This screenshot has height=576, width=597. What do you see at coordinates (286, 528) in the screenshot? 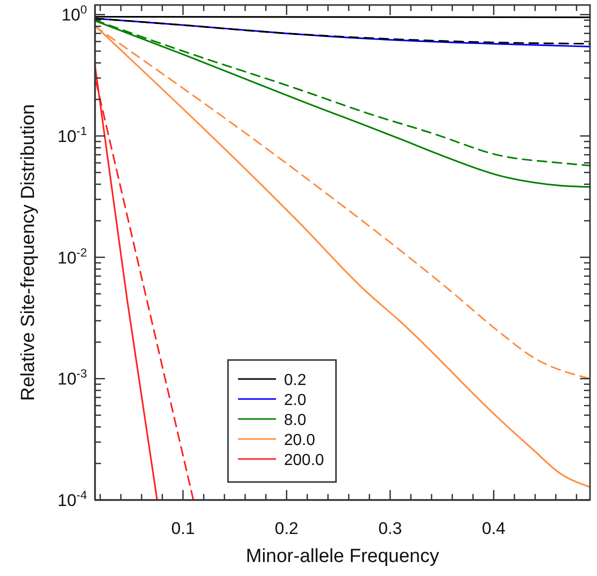
I see `x-tick-label: 0.2` at bounding box center [286, 528].